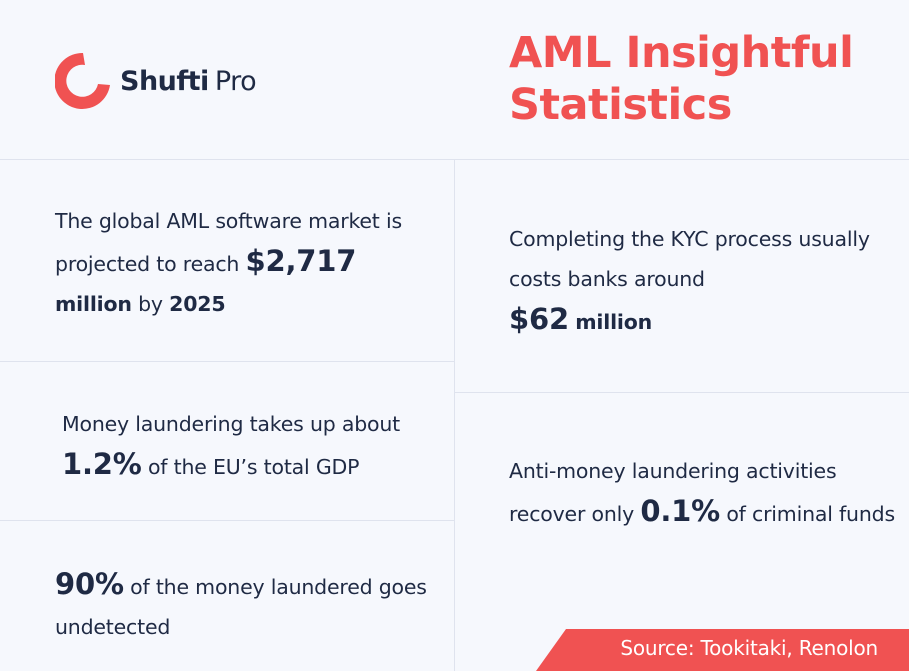 The image size is (909, 671). What do you see at coordinates (231, 424) in the screenshot?
I see `stat-eu-gdp-text: Money laundering takes up about` at bounding box center [231, 424].